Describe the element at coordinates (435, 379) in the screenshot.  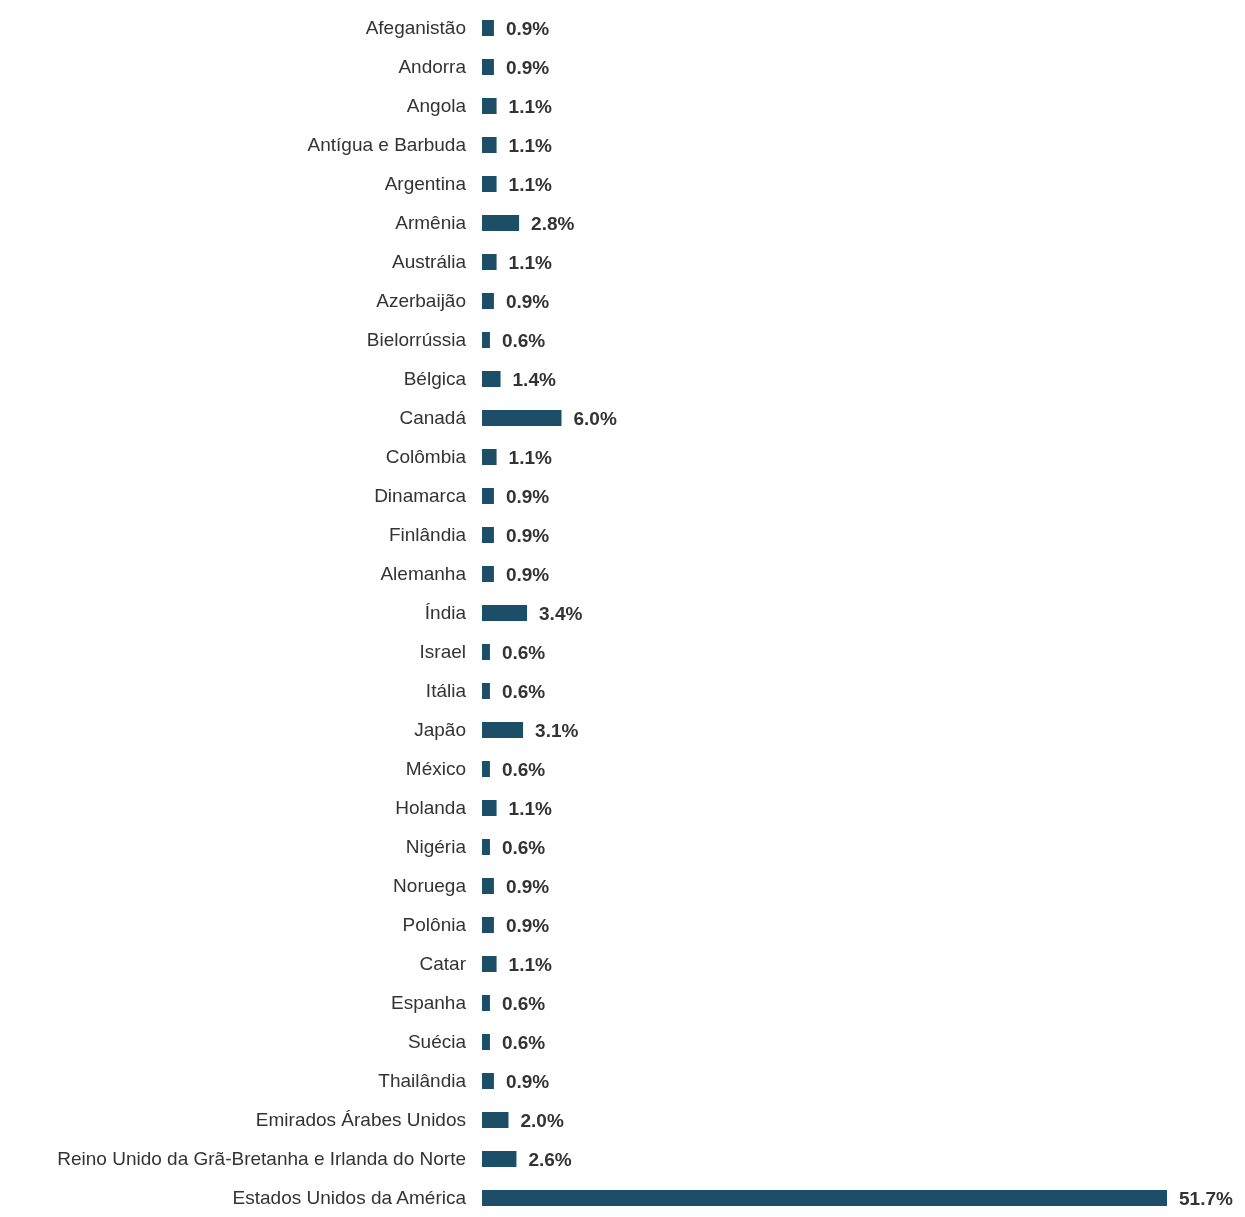
I see `y-tick-label: Bélgica` at that location.